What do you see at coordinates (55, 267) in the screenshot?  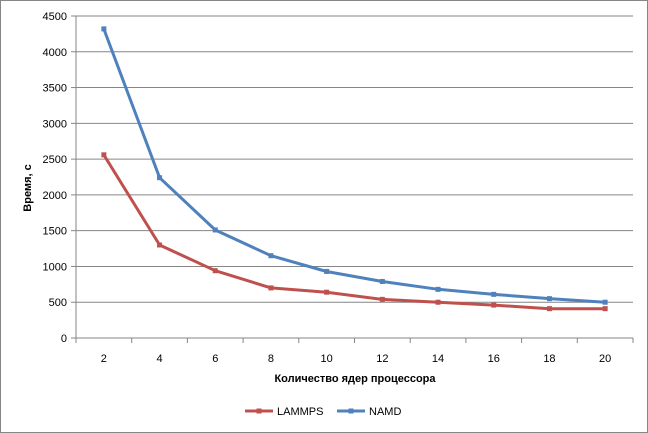 I see `y-tick-label: 1000` at bounding box center [55, 267].